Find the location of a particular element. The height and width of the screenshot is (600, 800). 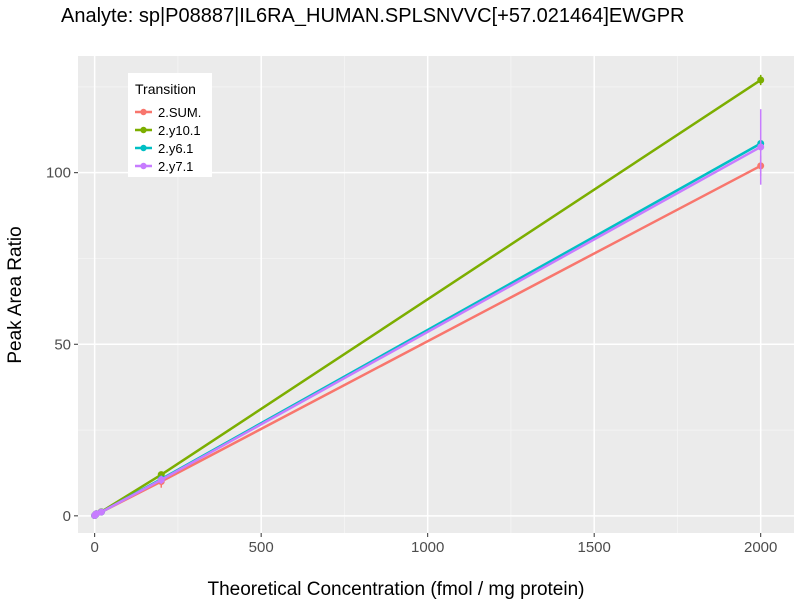

y-tick-label: 50 is located at coordinates (62, 344).